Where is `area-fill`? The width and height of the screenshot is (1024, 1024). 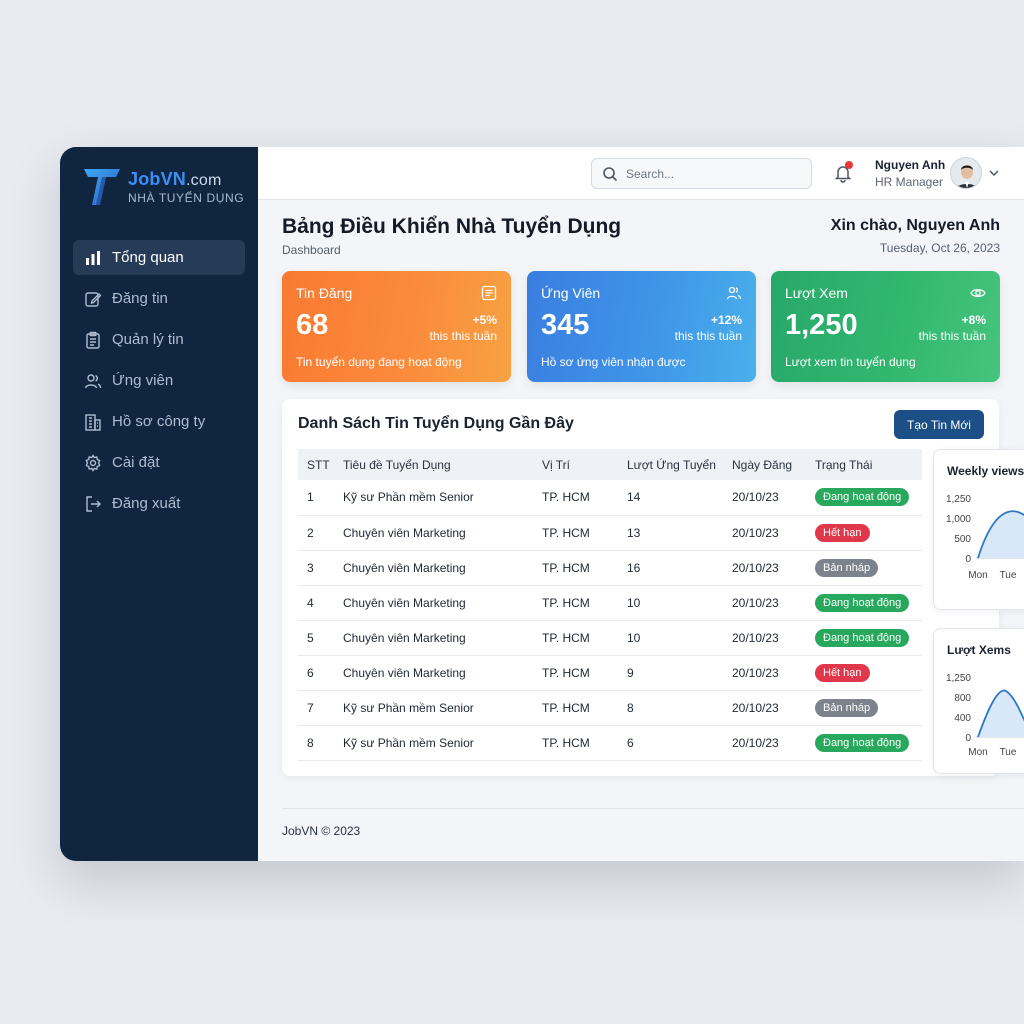
area-fill is located at coordinates (1001, 534).